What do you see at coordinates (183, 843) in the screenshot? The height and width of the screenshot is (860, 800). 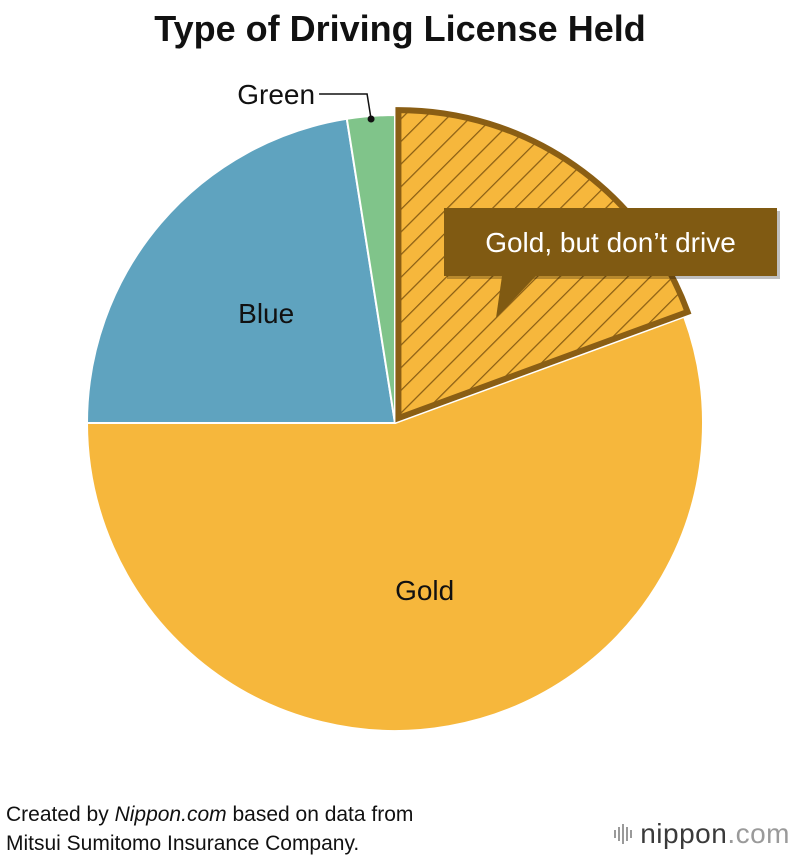 I see `credit-line-2: Mitsui Sumitomo Insurance Company.` at bounding box center [183, 843].